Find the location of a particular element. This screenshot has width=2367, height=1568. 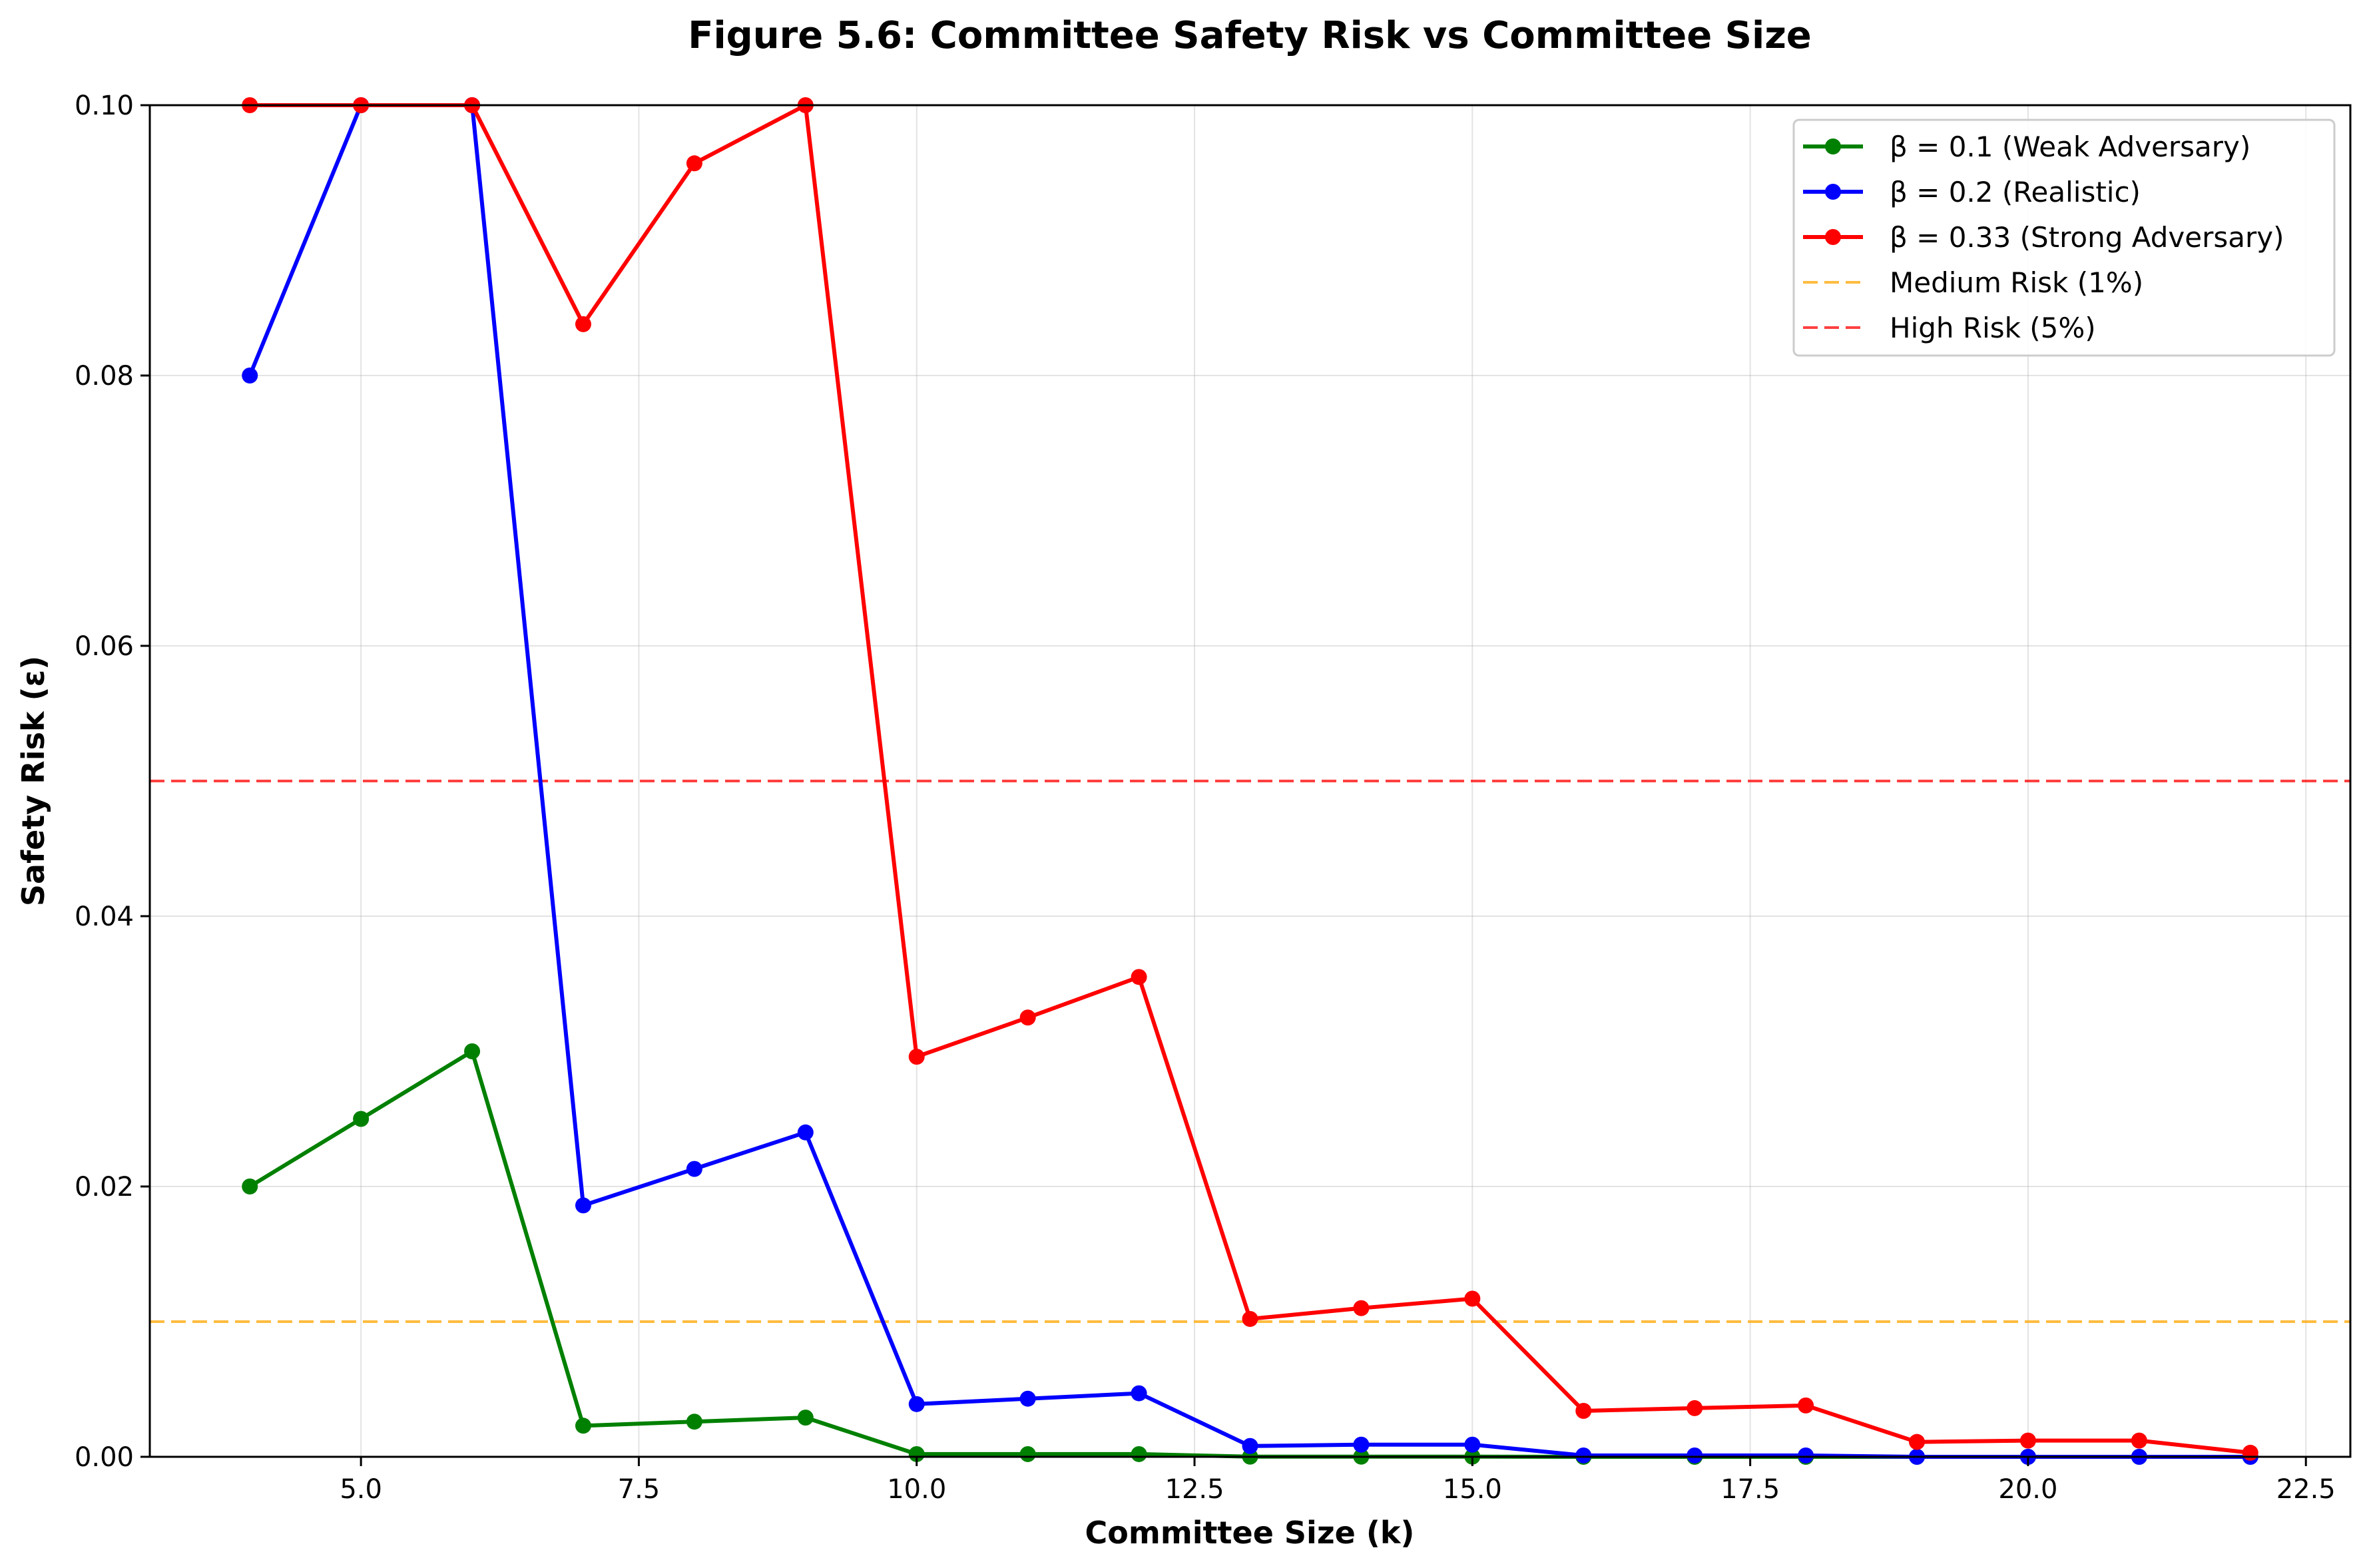

legend-box is located at coordinates (2064, 238).